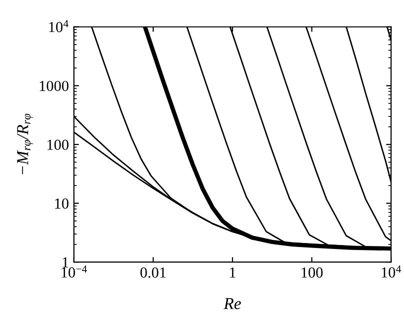 This screenshot has width=404, height=320. I want to click on x-tick-label: 0.01, so click(153, 272).